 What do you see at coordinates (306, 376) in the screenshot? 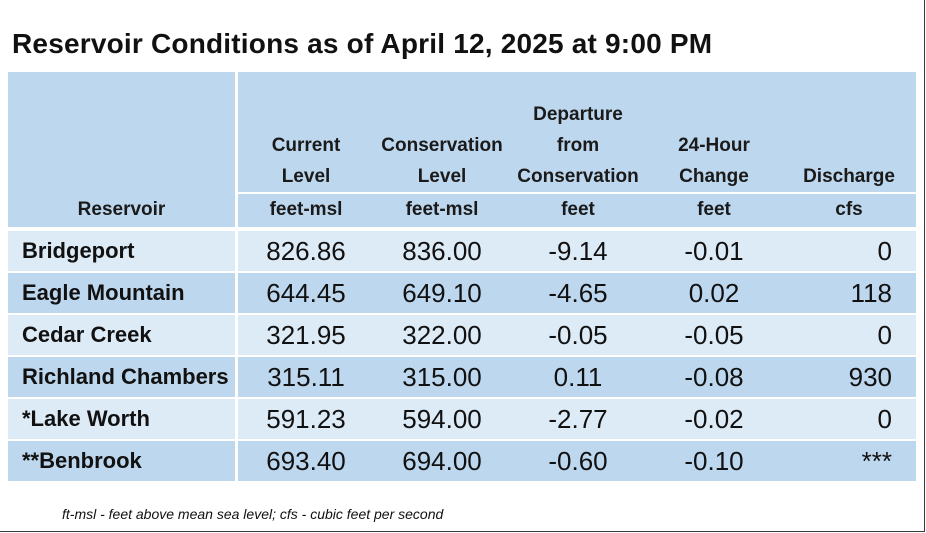
I see `current-level-cell: 315.11` at bounding box center [306, 376].